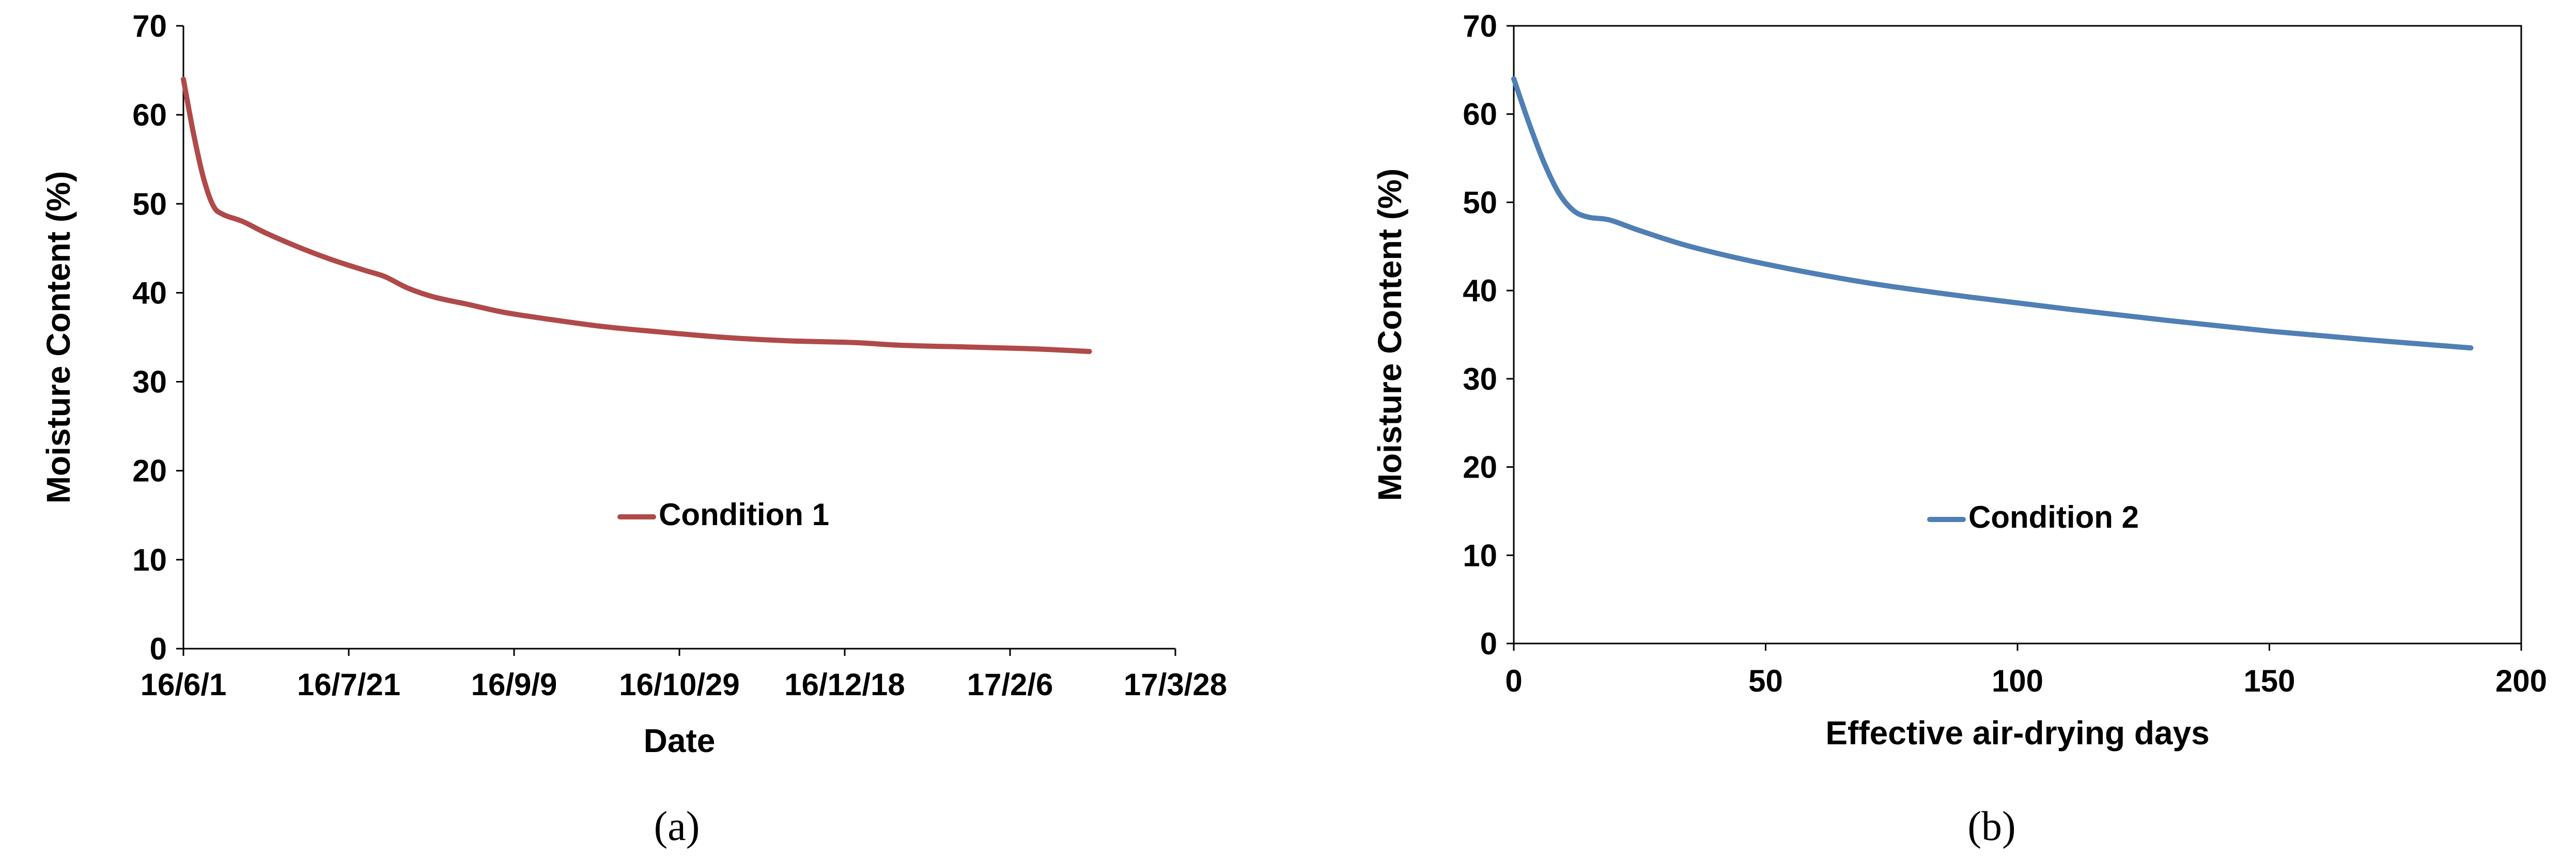 This screenshot has width=2576, height=858. I want to click on chart-a-x-tick-label: 16/12/18, so click(844, 684).